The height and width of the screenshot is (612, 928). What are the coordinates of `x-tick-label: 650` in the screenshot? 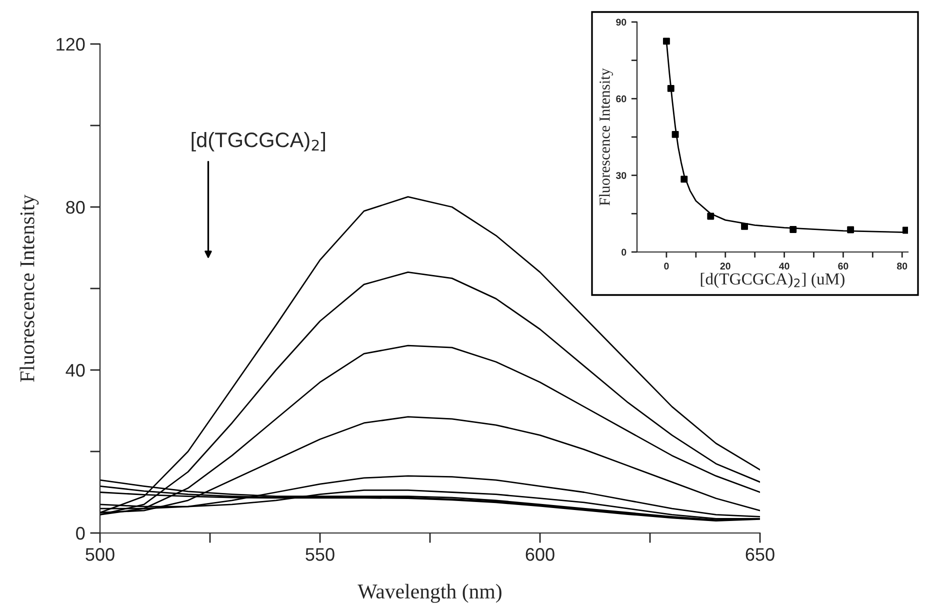 It's located at (760, 554).